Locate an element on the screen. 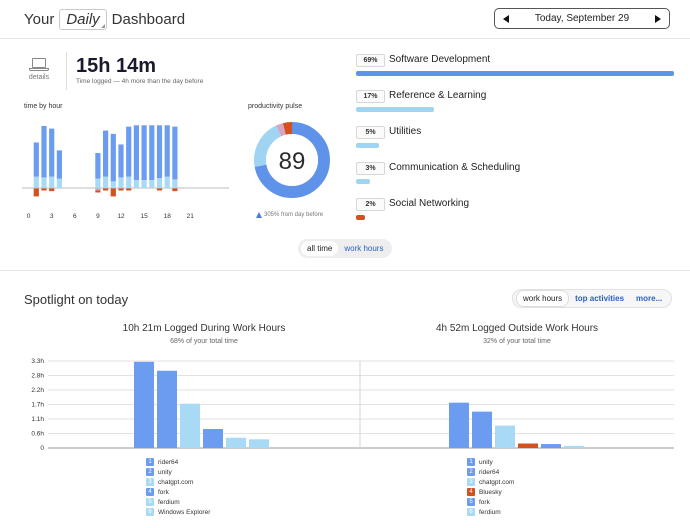 The height and width of the screenshot is (528, 690). category-row: 69% Software Development is located at coordinates (515, 62).